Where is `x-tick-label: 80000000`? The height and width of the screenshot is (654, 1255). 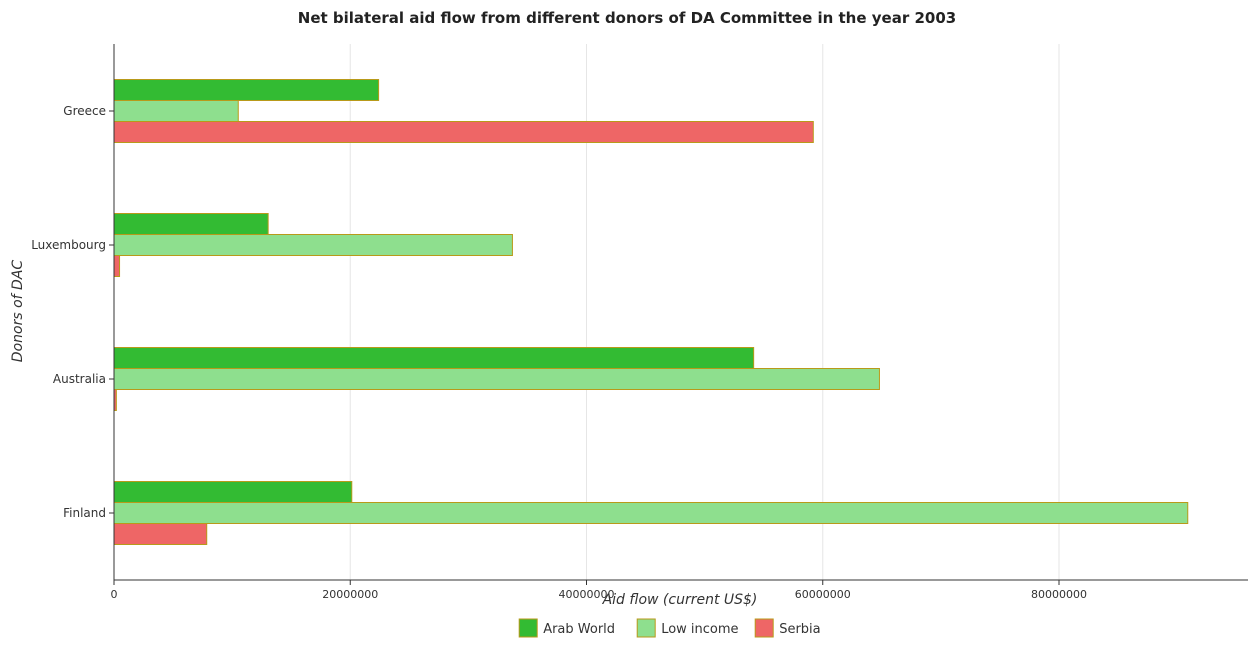
x-tick-label: 80000000 is located at coordinates (1059, 594).